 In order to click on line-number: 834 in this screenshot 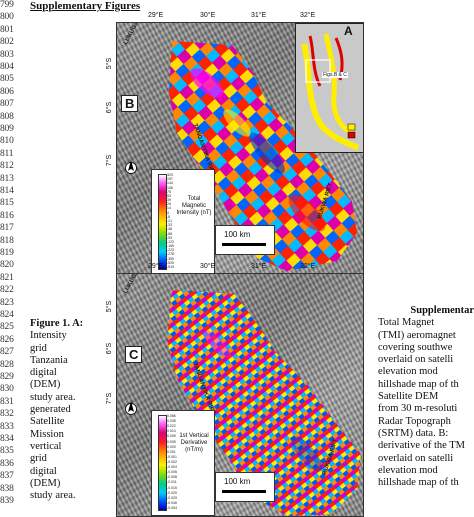, I will do `click(7, 439)`.